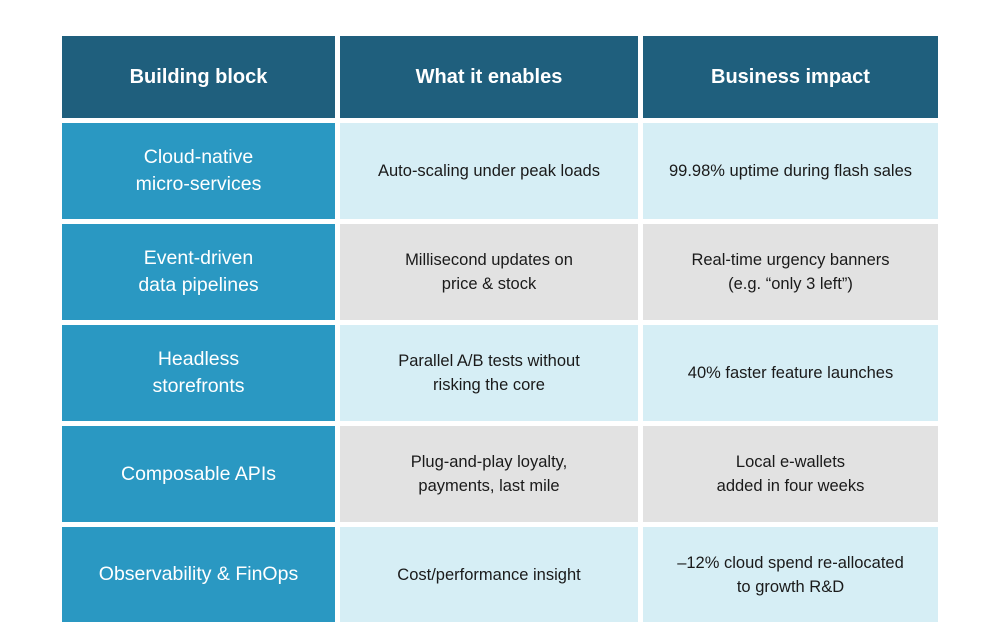 This screenshot has height=643, width=1000. I want to click on cell-text: Cloud-native micro-services, so click(198, 170).